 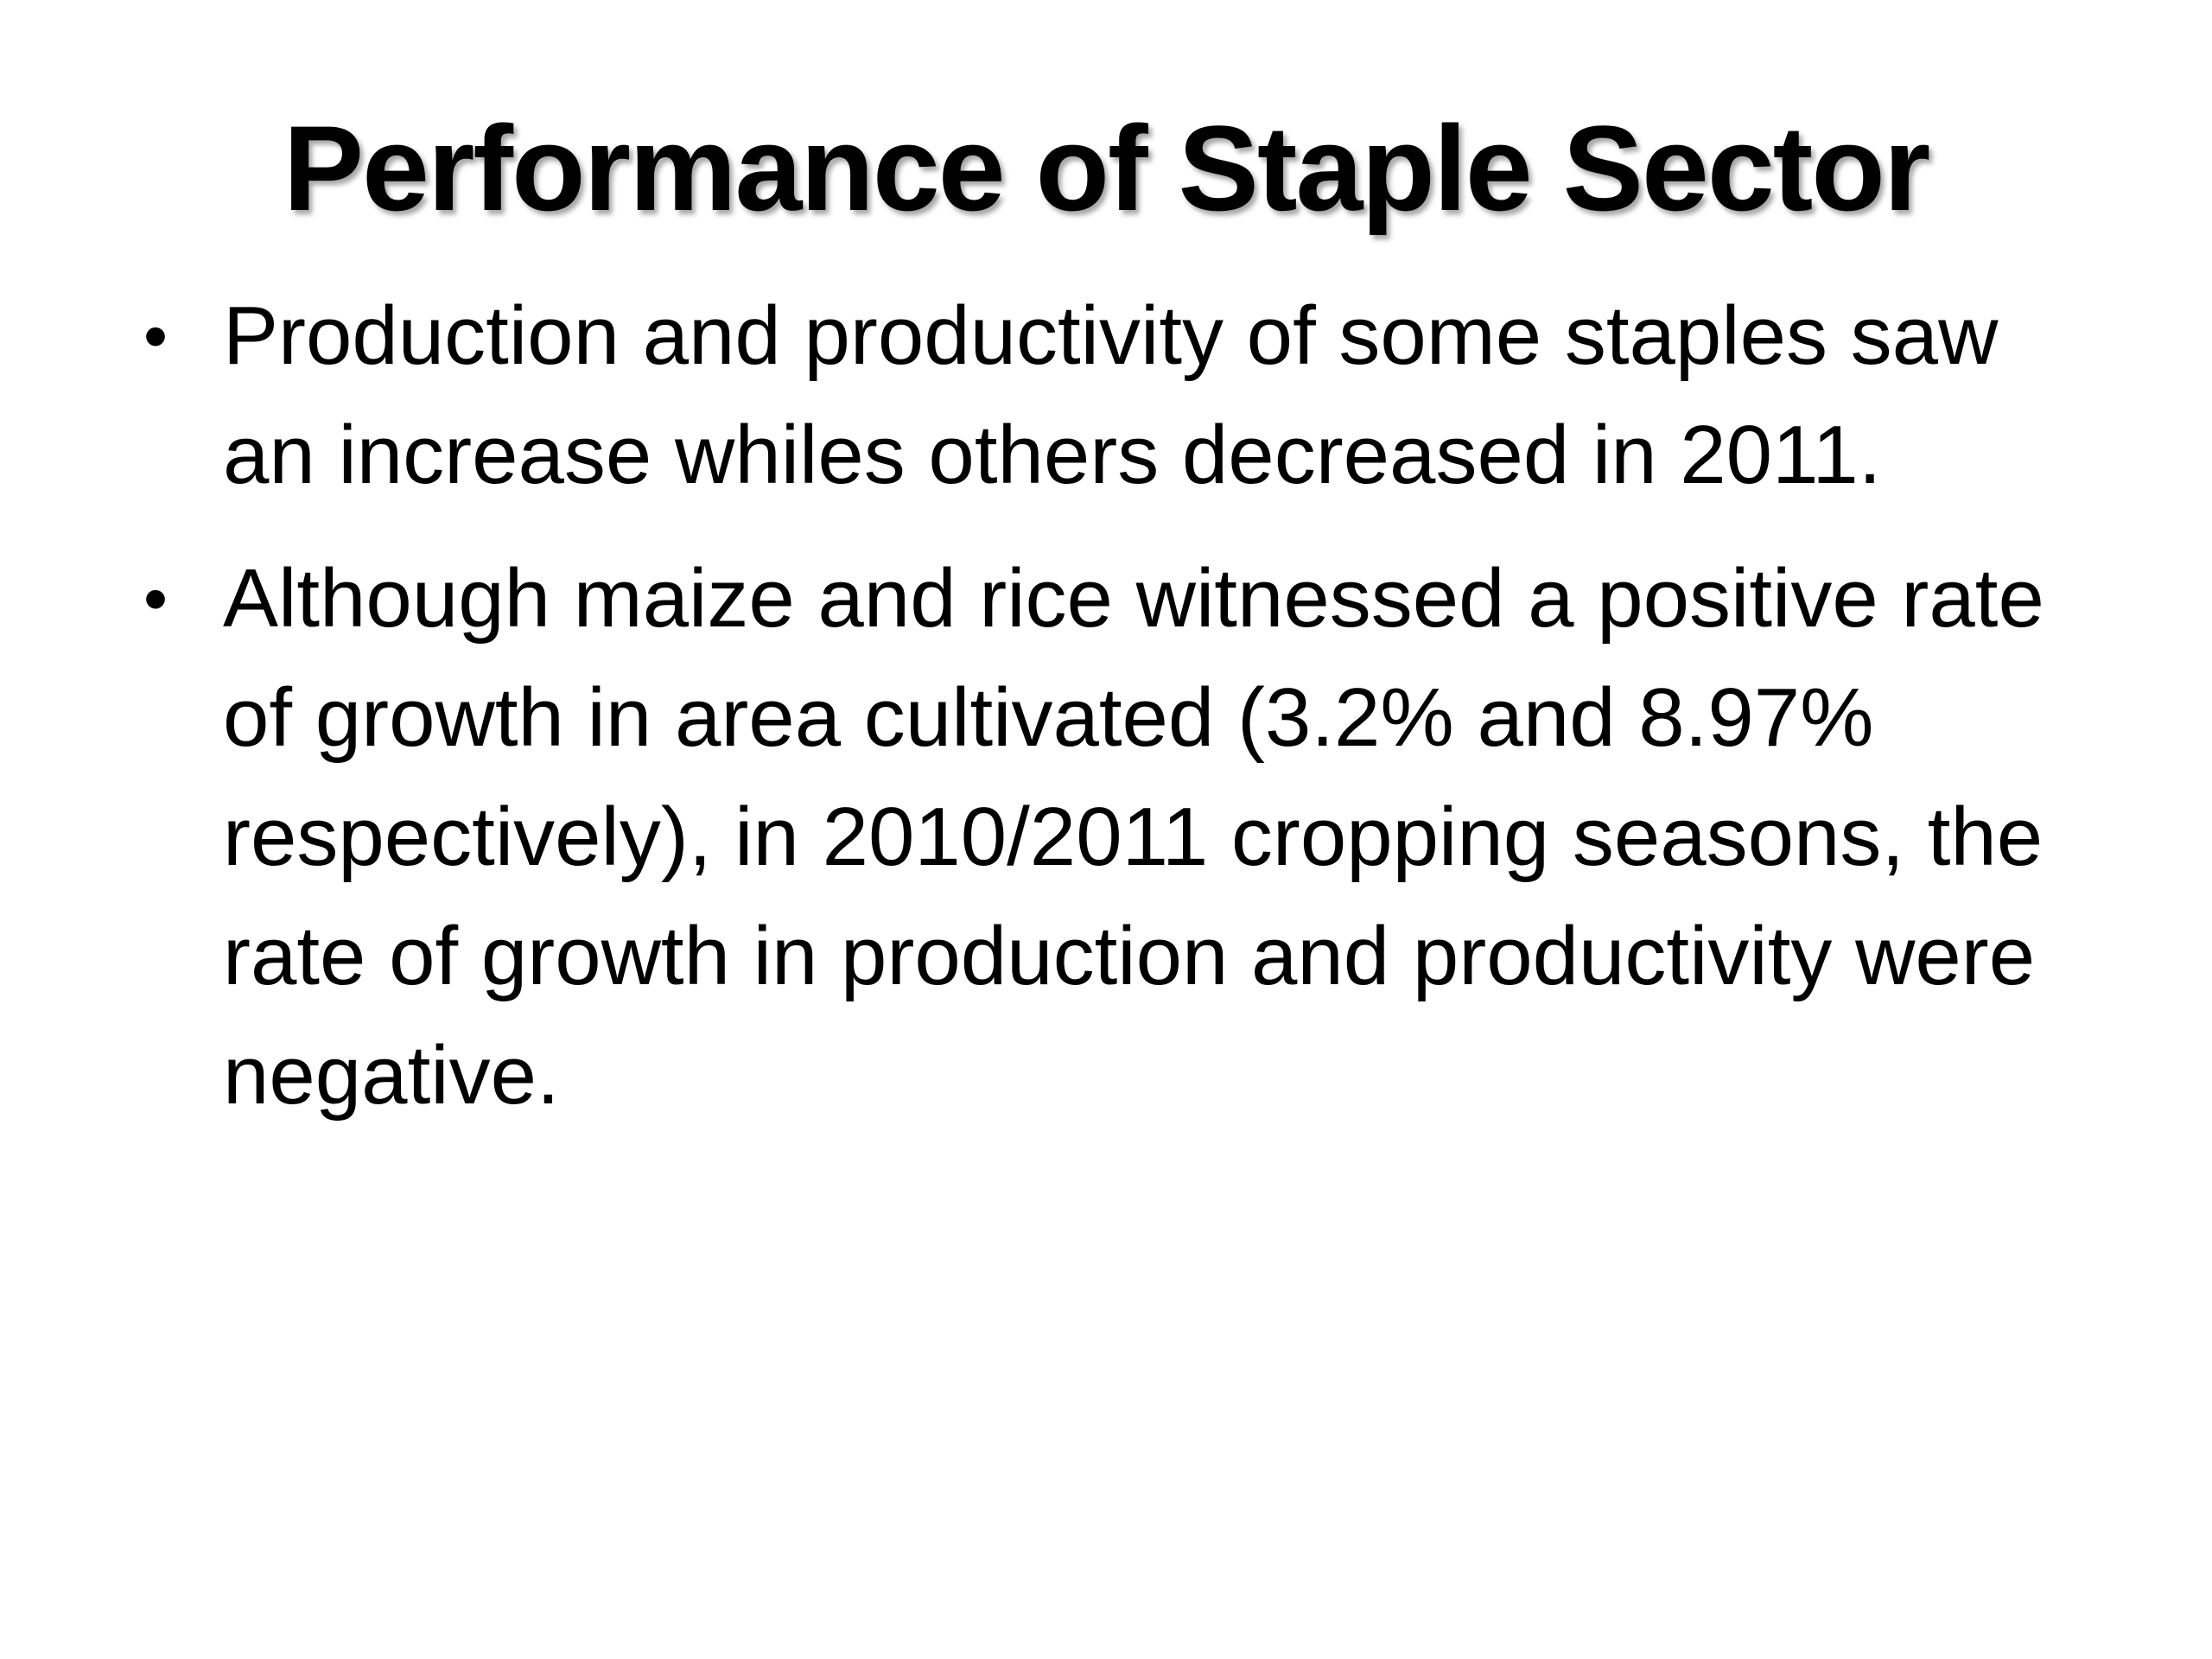 I want to click on slide-title: Performance of Staple Sector, so click(x=1107, y=168).